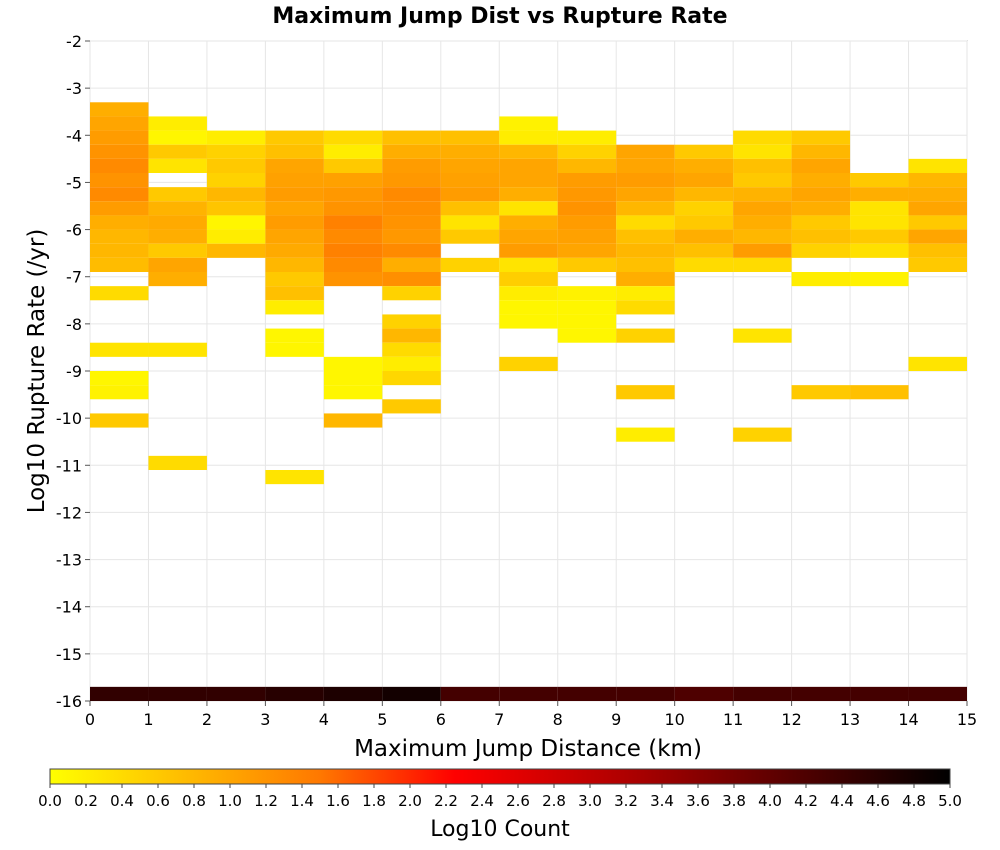 Image resolution: width=1000 pixels, height=850 pixels. What do you see at coordinates (74, 324) in the screenshot?
I see `y-tick-label: -8` at bounding box center [74, 324].